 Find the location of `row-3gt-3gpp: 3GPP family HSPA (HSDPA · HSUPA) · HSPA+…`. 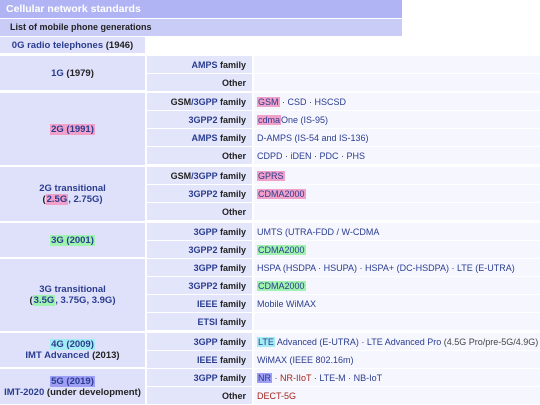

row-3gt-3gpp: 3GPP family HSPA (HSDPA · HSUPA) · HSPA+… is located at coordinates (343, 268).